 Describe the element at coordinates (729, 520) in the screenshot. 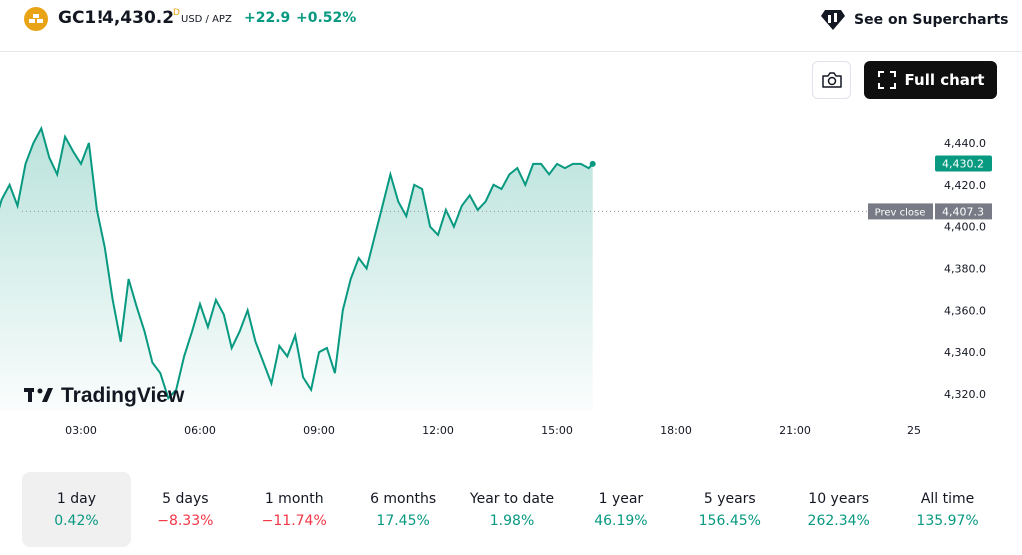

I see `period-change: 156.45%` at that location.